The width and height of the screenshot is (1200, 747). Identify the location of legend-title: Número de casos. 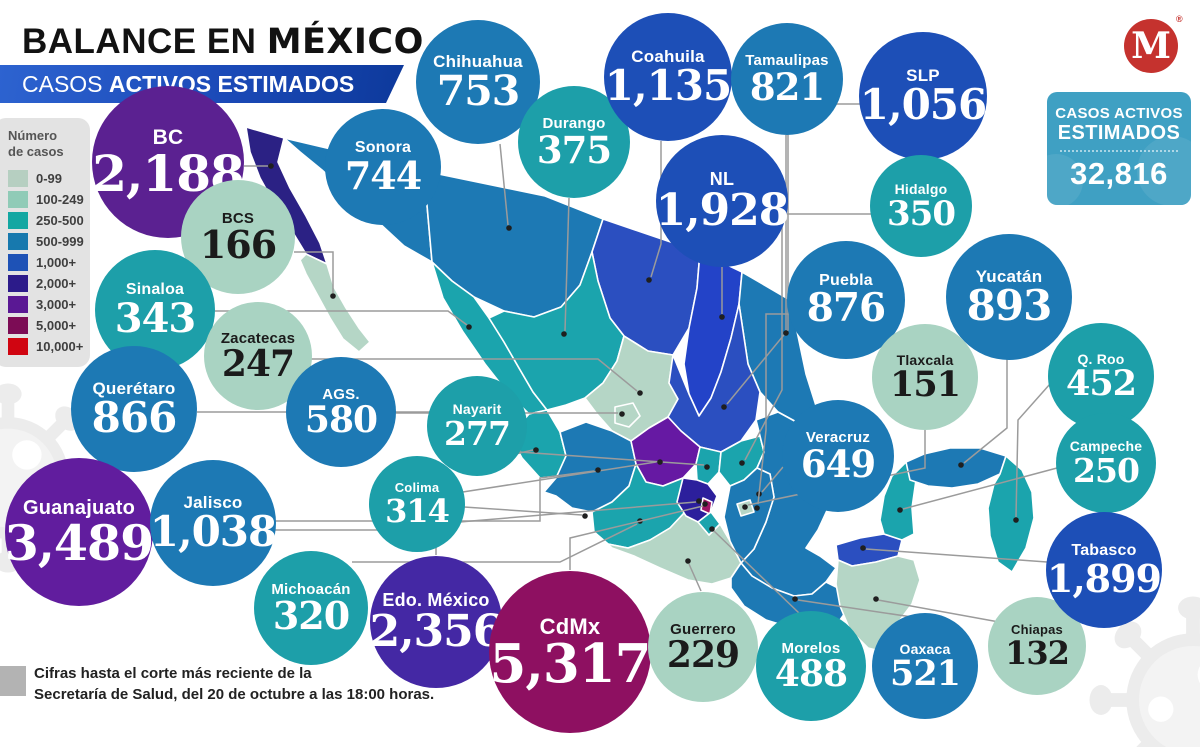
(45, 144).